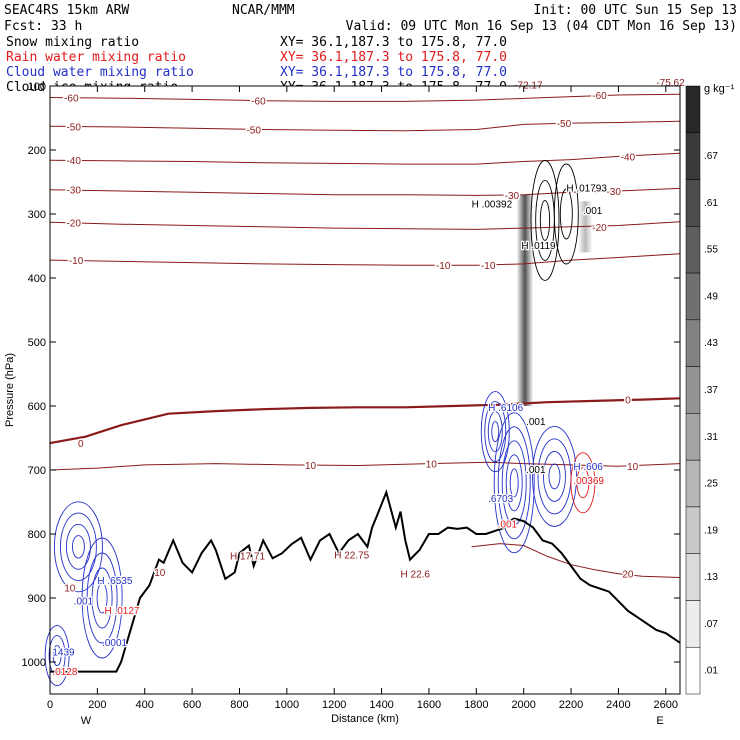 The height and width of the screenshot is (740, 740). What do you see at coordinates (711, 577) in the screenshot?
I see `colorbar-tick-label: .13` at bounding box center [711, 577].